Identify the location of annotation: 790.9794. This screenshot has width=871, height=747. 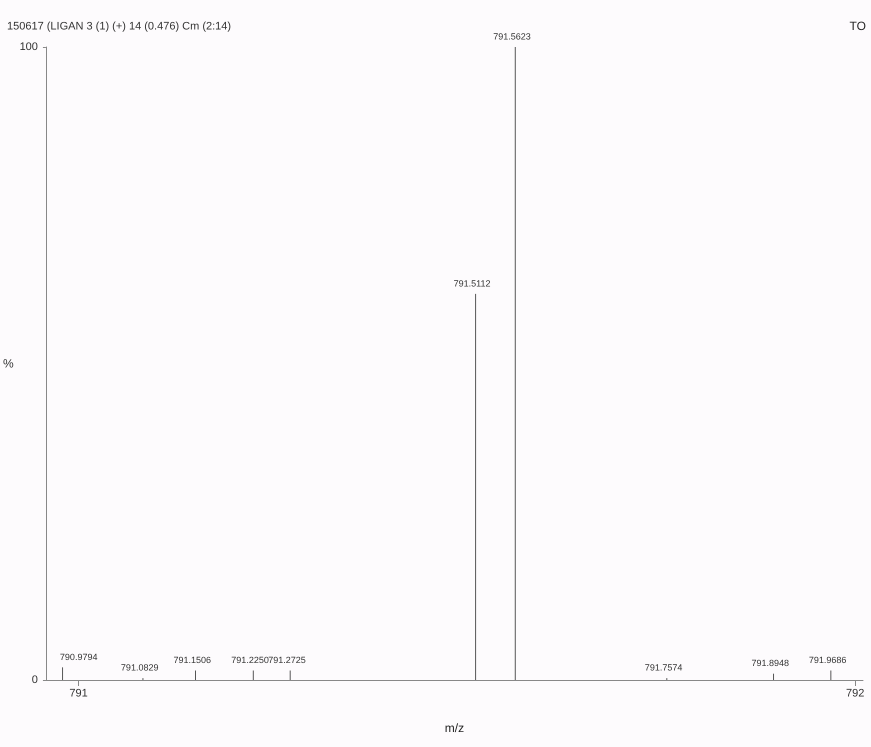
(79, 657).